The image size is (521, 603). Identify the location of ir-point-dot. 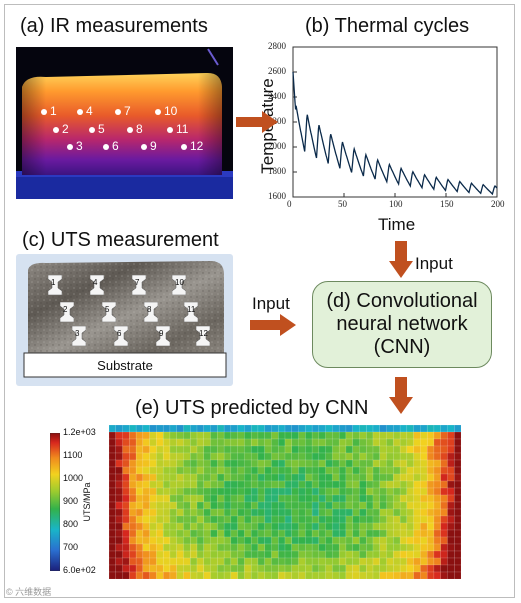
(70, 147).